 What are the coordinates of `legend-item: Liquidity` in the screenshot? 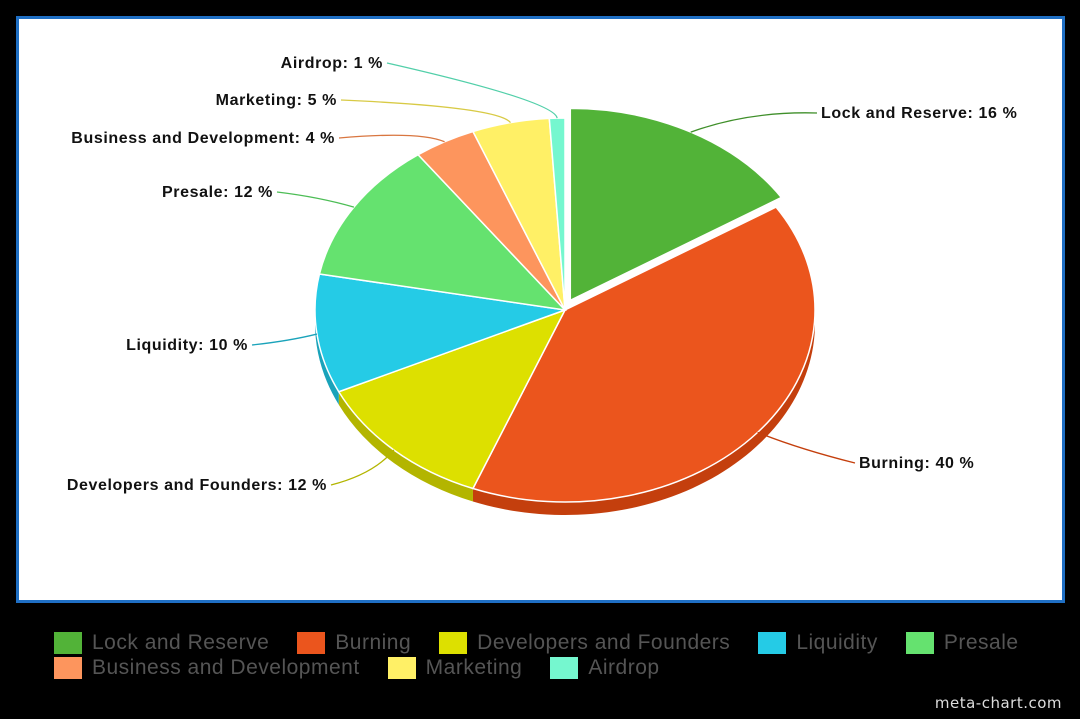 It's located at (818, 642).